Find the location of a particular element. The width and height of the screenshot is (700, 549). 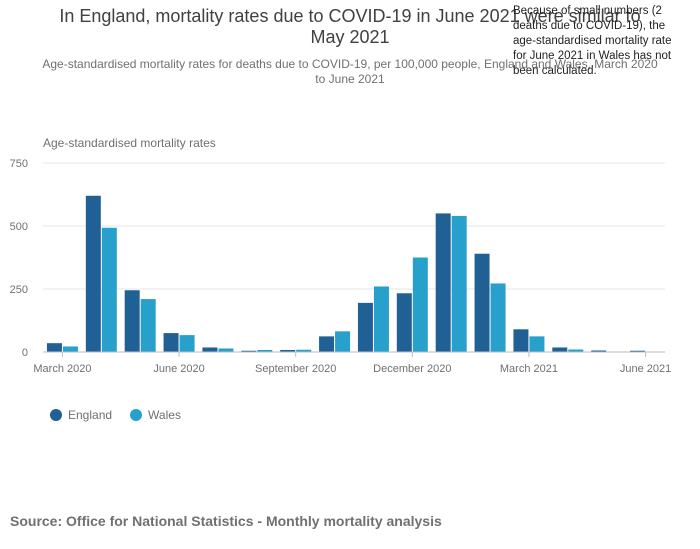

x-tick-label: June 2021 is located at coordinates (645, 369).